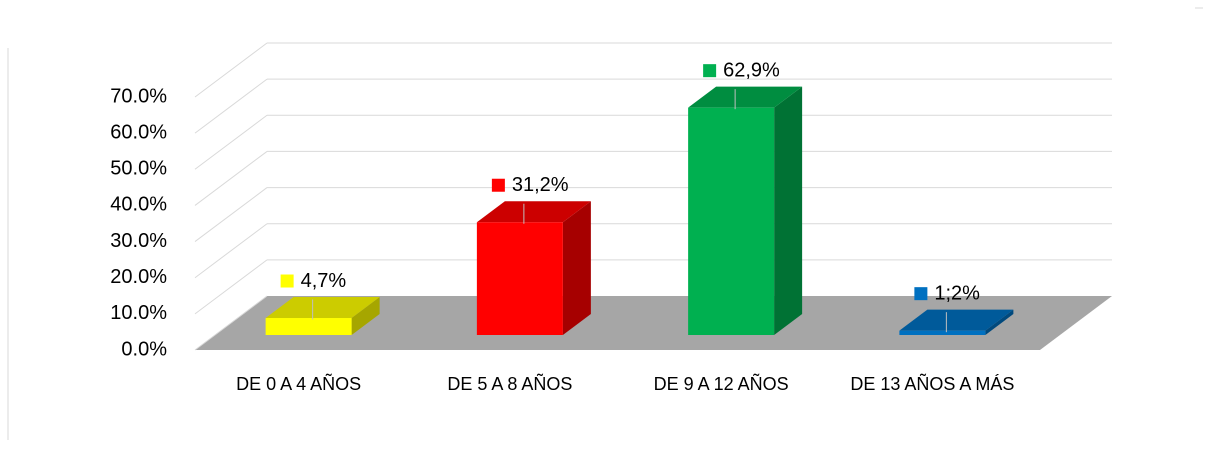 This screenshot has height=453, width=1212. What do you see at coordinates (932, 384) in the screenshot?
I see `x-tick-label: DE 13 AÑOS A MÁS` at bounding box center [932, 384].